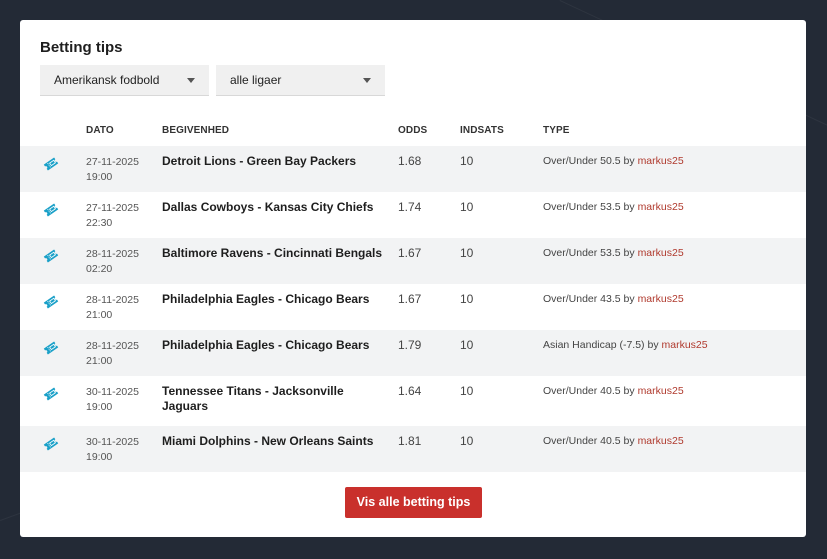 Image resolution: width=827 pixels, height=559 pixels. I want to click on row-datetime: 27-11-2025 19:00, so click(112, 170).